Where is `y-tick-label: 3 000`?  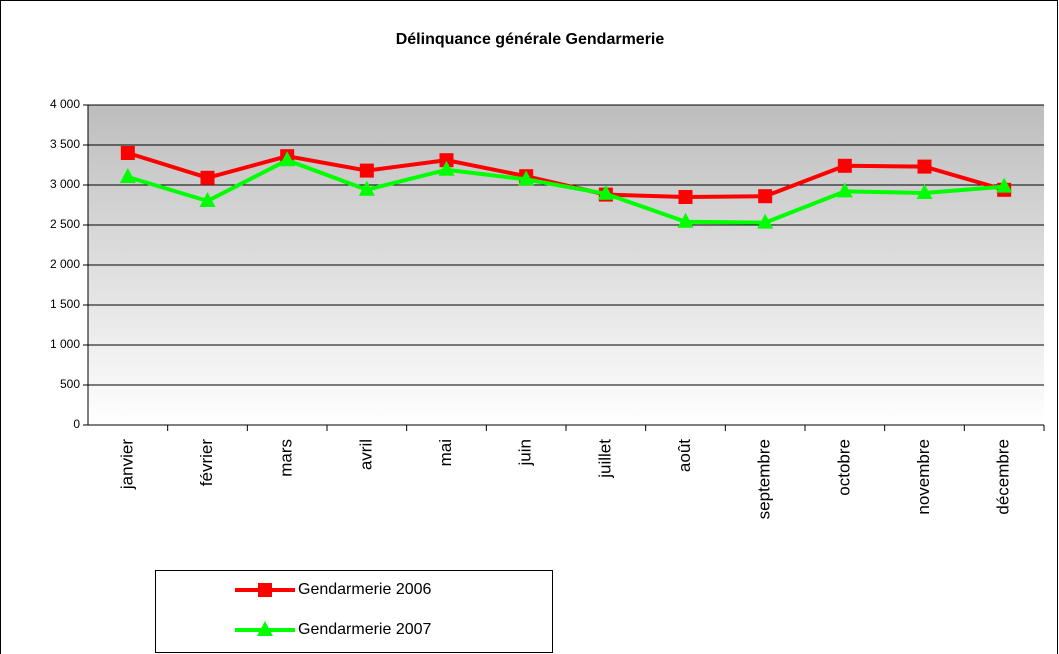
y-tick-label: 3 000 is located at coordinates (65, 184).